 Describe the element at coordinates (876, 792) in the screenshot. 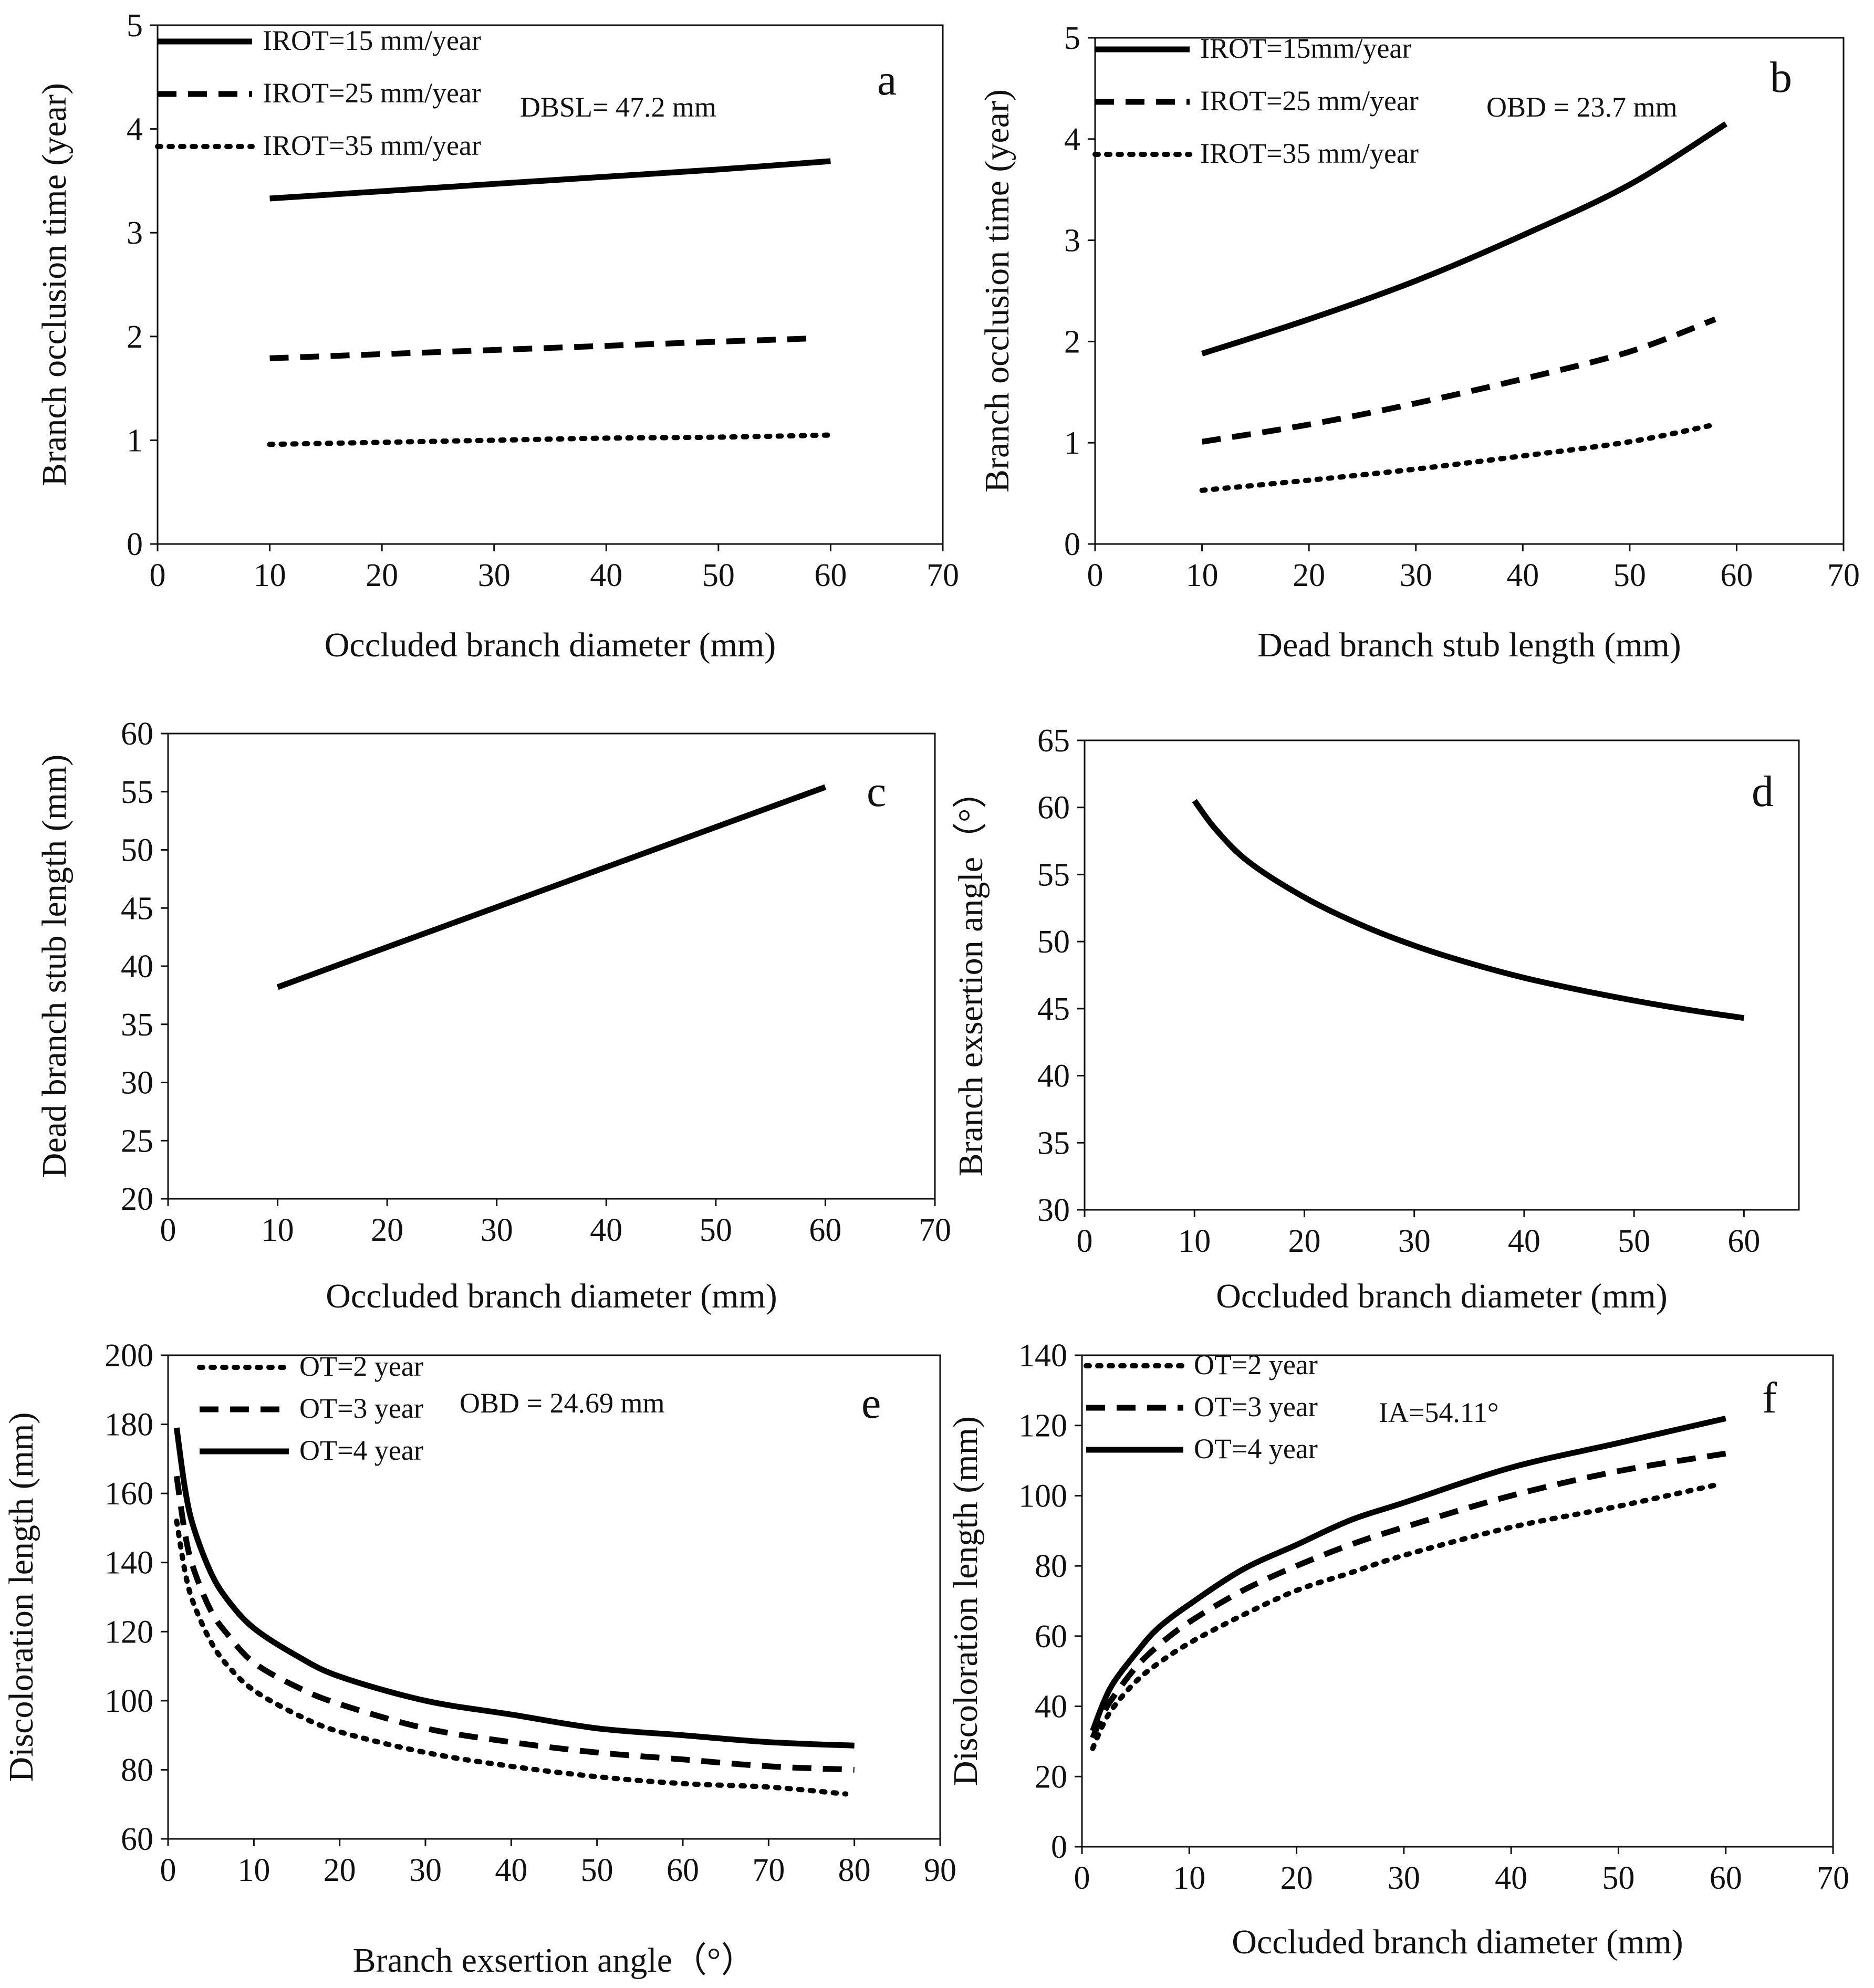

I see `panel-letter: c` at that location.